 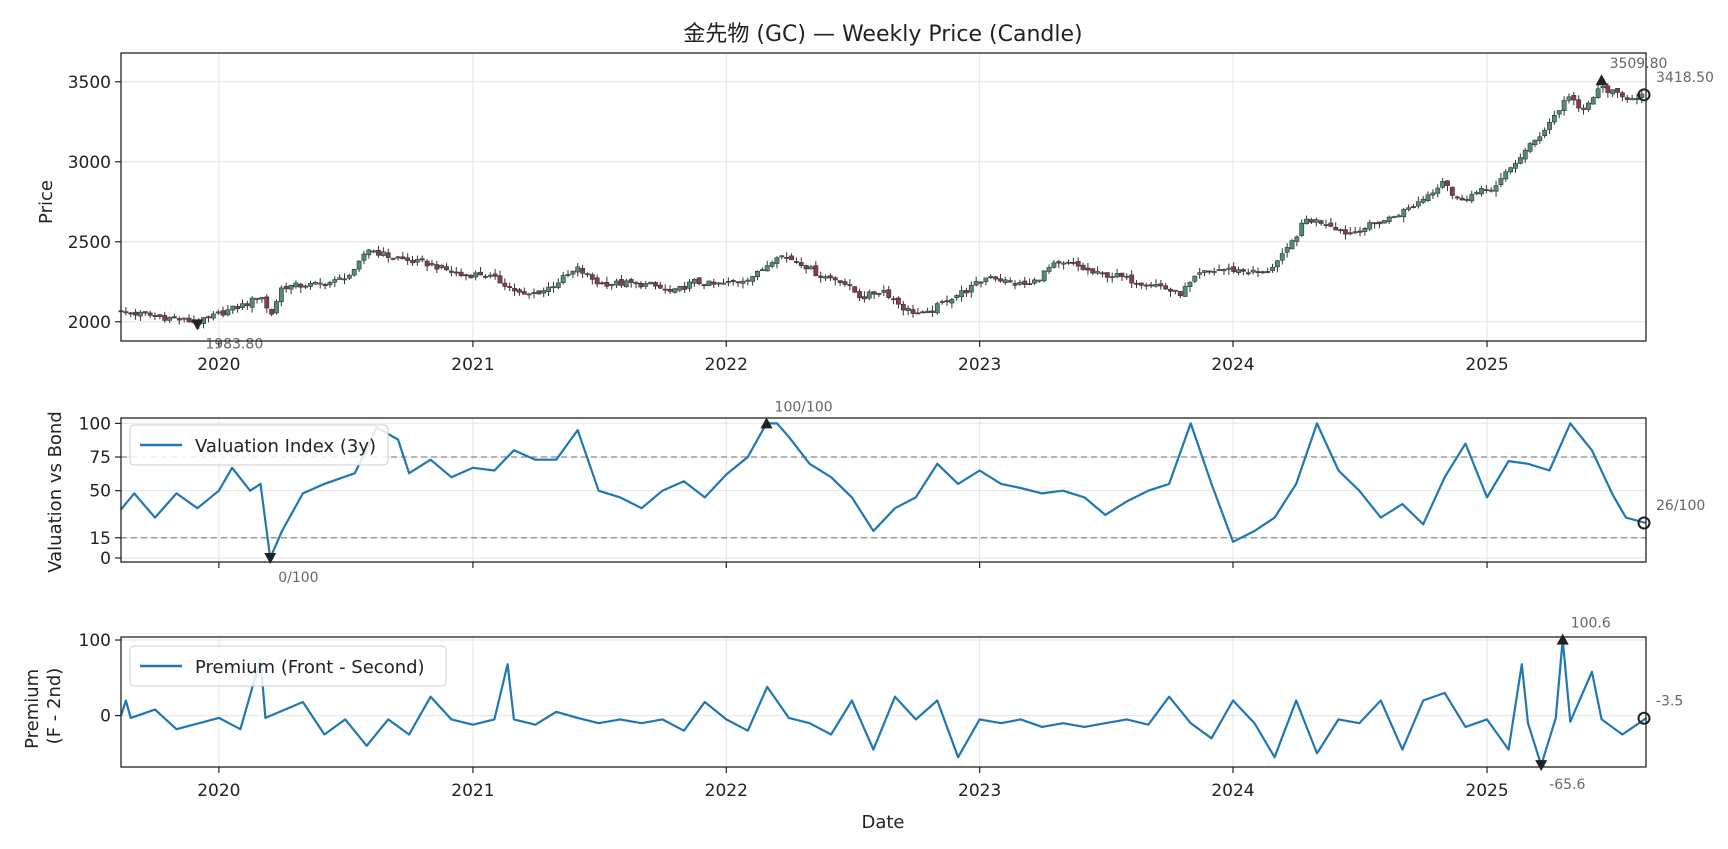 I want to click on premium-legend-label: Premium (Front - Second), so click(x=310, y=667).